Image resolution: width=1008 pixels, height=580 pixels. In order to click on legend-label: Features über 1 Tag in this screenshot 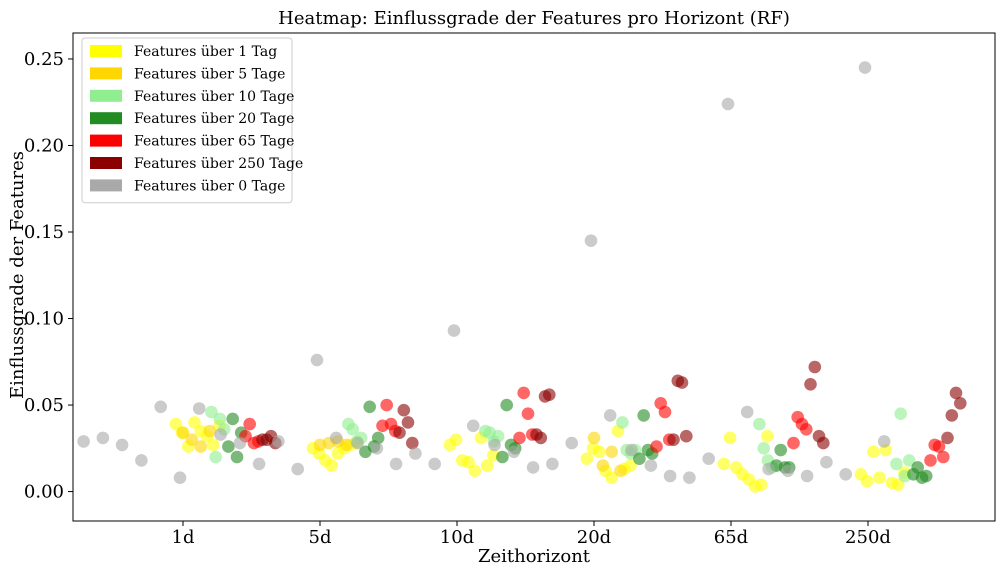, I will do `click(205, 52)`.